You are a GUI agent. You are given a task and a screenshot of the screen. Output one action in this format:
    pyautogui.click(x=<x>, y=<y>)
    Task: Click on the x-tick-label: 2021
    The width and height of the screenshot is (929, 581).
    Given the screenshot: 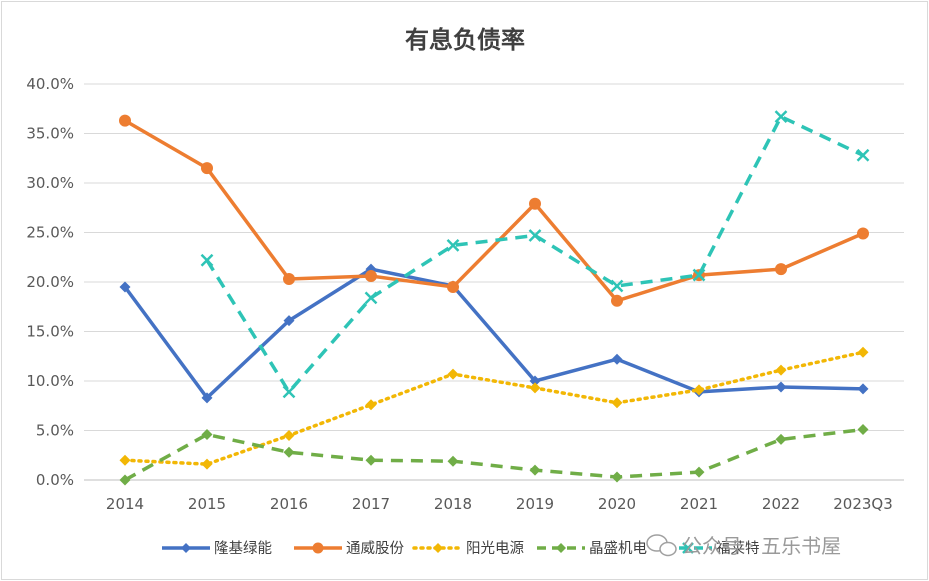 What is the action you would take?
    pyautogui.click(x=699, y=504)
    